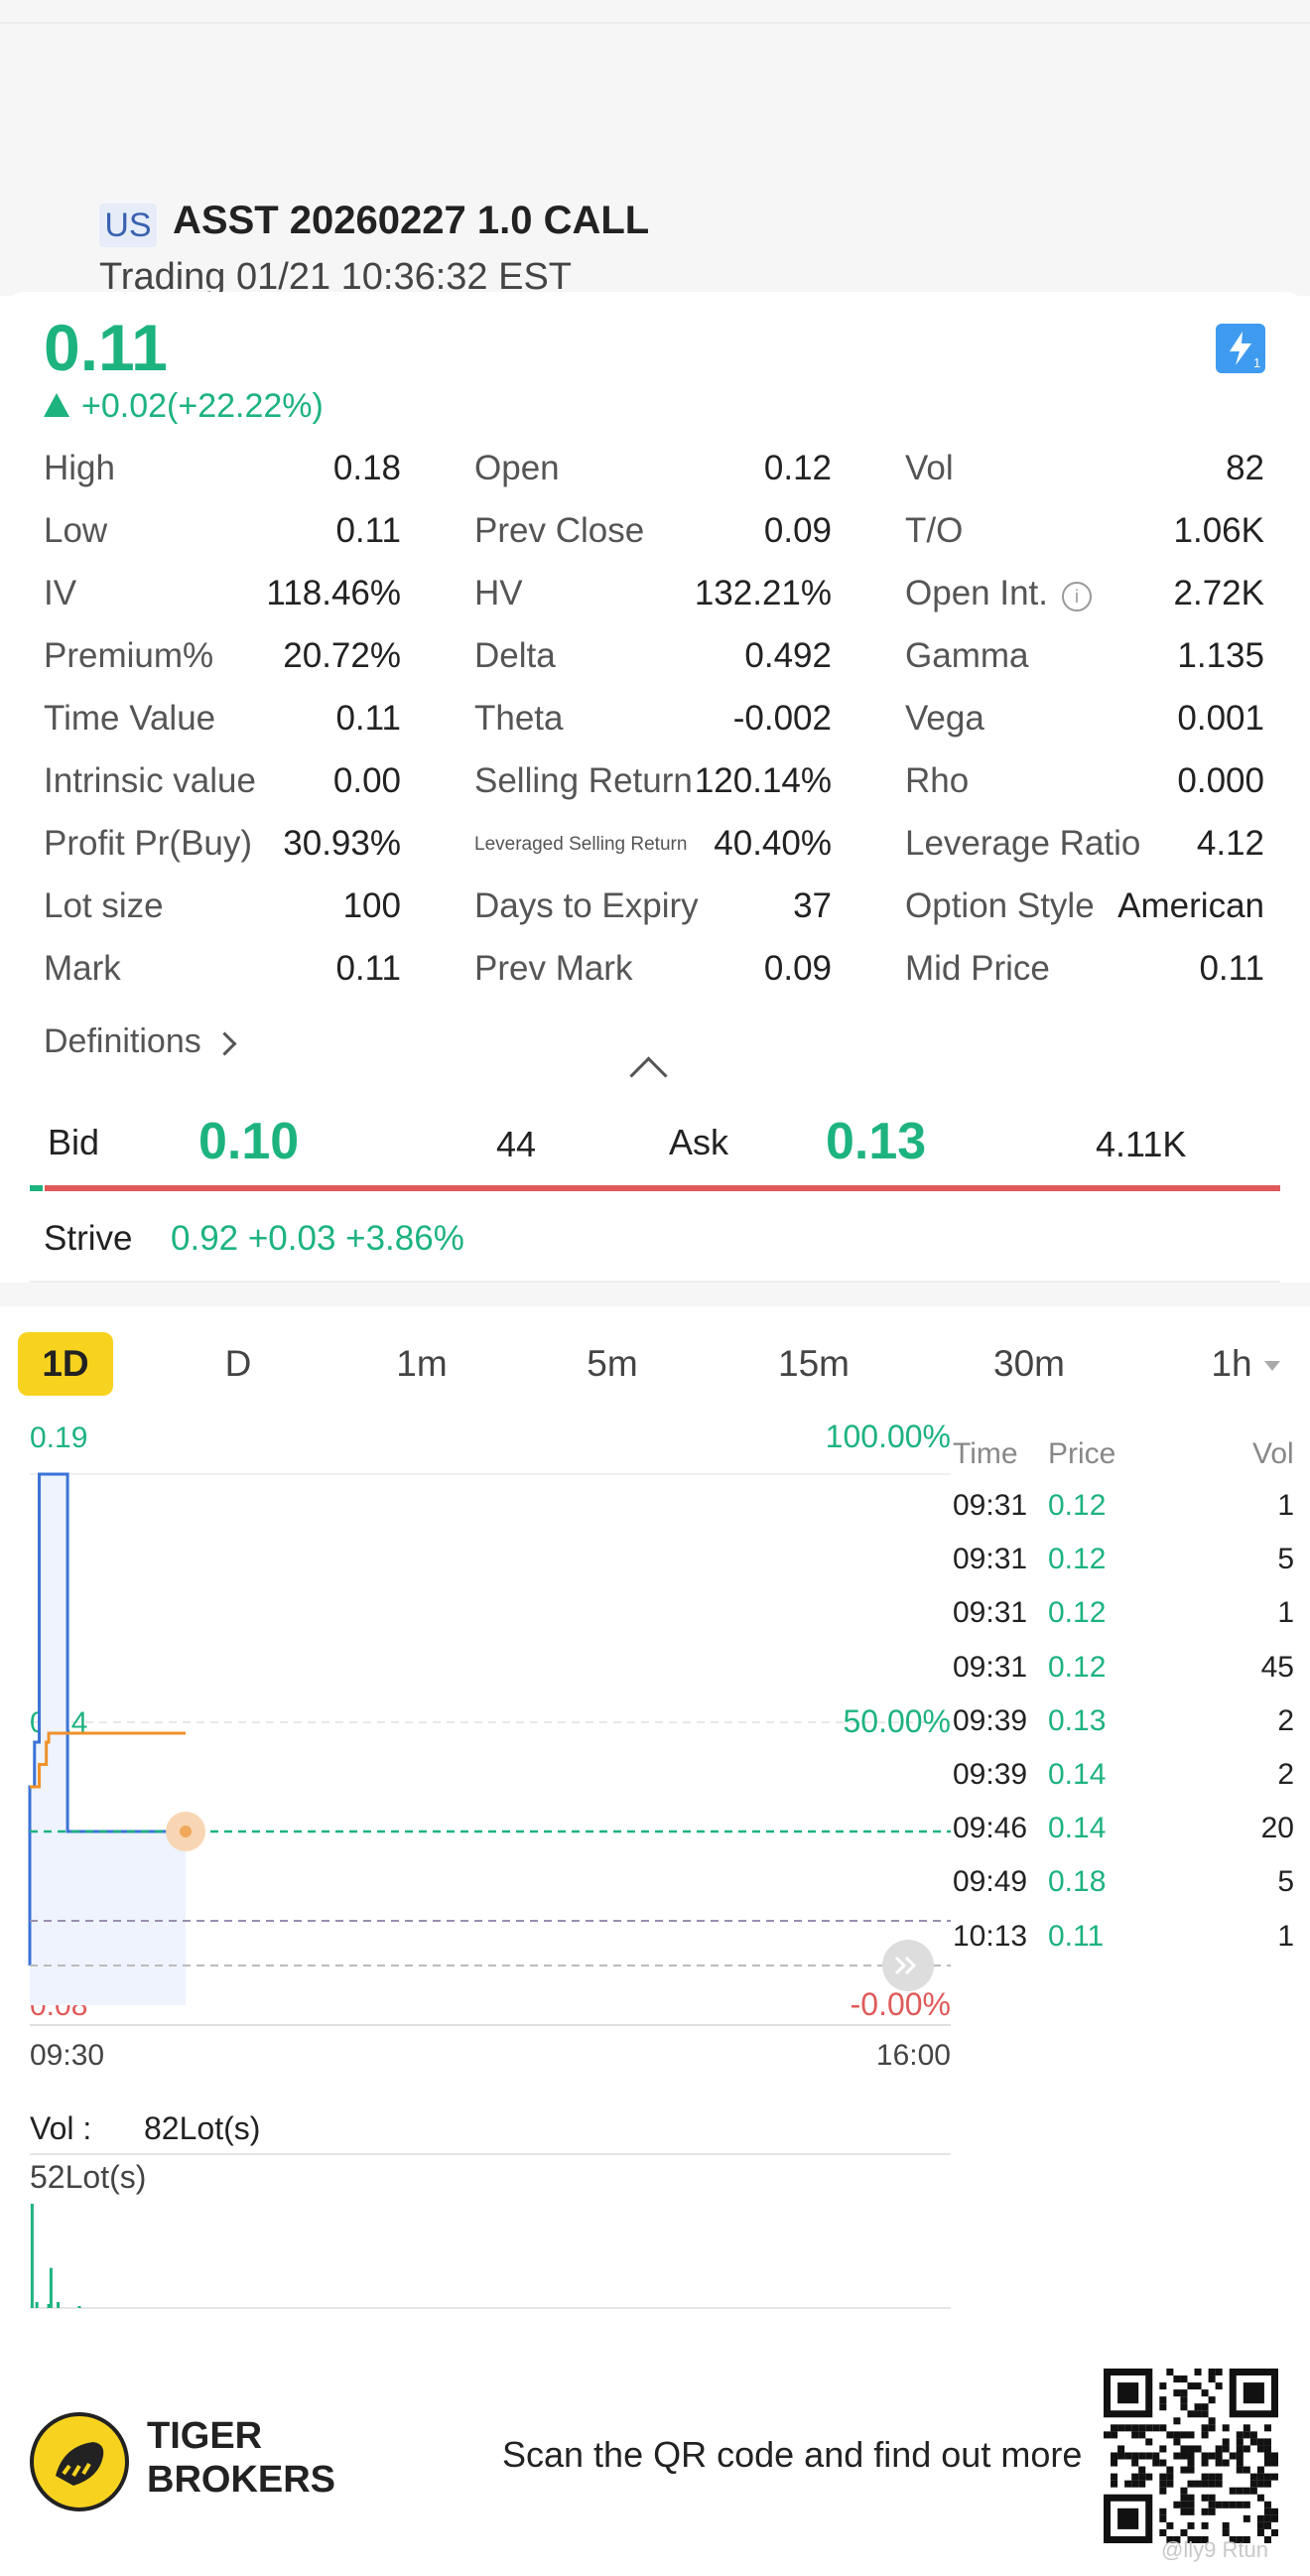 The height and width of the screenshot is (2576, 1310). I want to click on tab-15m: 15m, so click(813, 1364).